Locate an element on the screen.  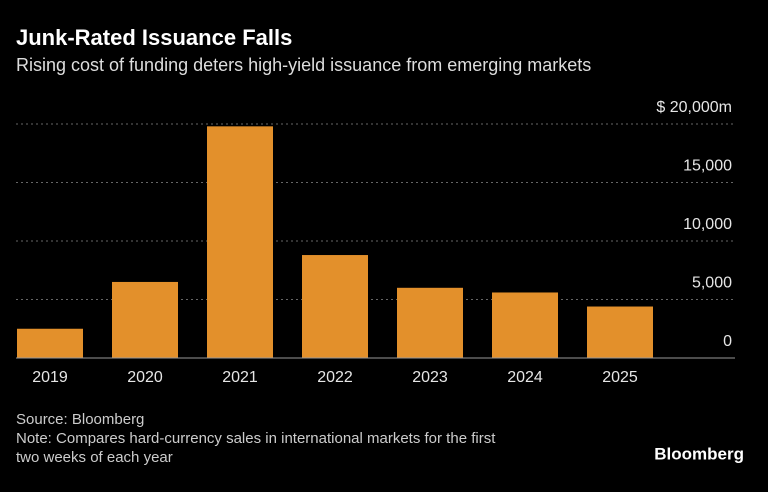
x-tick-label: 2021 is located at coordinates (240, 377).